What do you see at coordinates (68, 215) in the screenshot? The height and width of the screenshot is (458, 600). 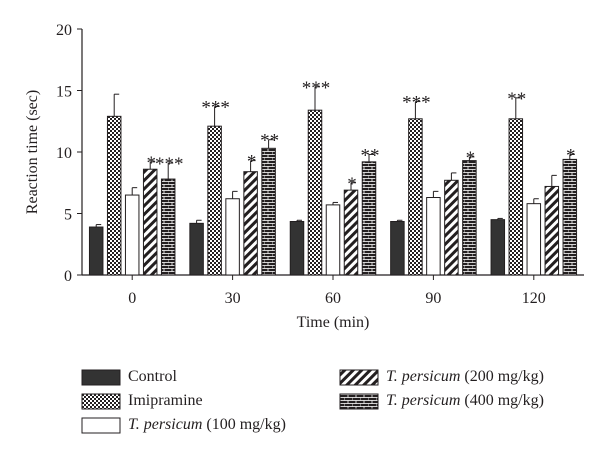 I see `y-tick-label: 5` at bounding box center [68, 215].